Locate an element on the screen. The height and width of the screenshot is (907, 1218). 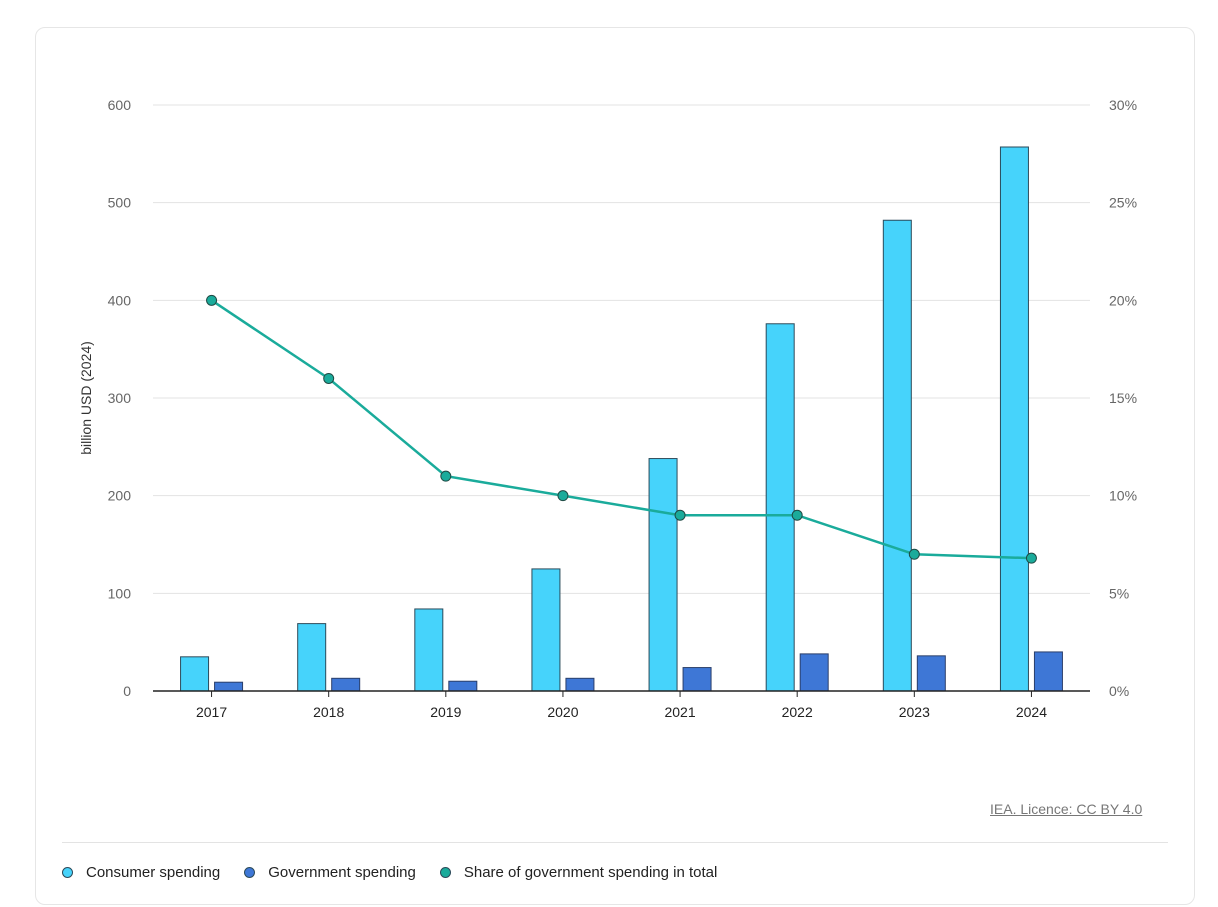
bar-consumer-2024 is located at coordinates (1014, 419).